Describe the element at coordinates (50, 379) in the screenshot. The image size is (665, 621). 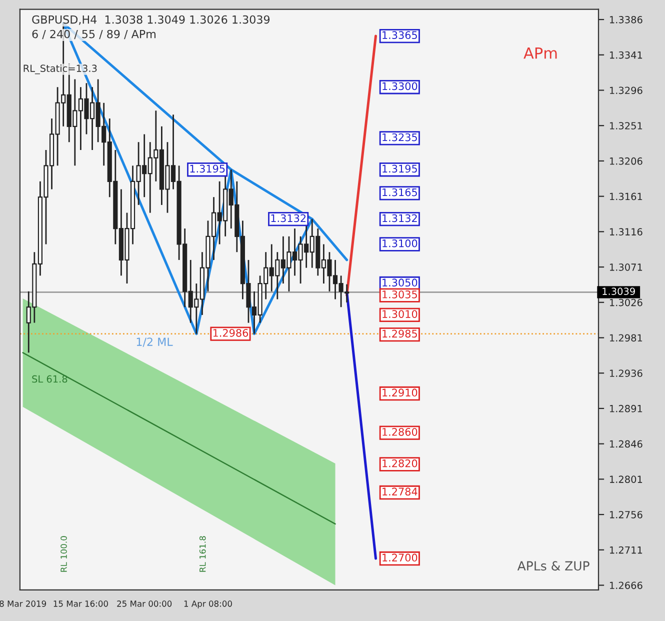
I see `annotation: SL 61.8` at that location.